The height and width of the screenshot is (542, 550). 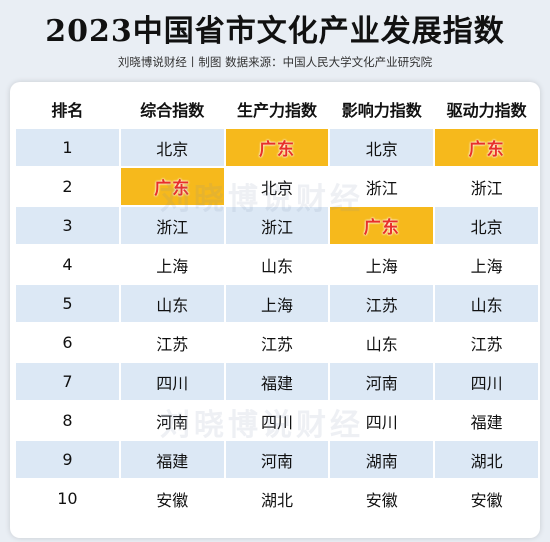 I want to click on cell-rank: 5, so click(x=67, y=303).